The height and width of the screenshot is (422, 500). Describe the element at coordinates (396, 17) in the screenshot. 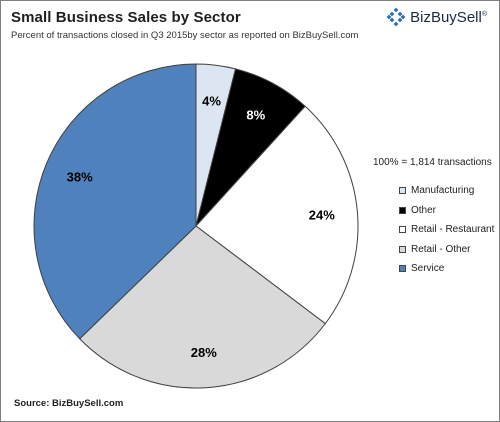

I see `bizbuysell-logo-icon` at that location.